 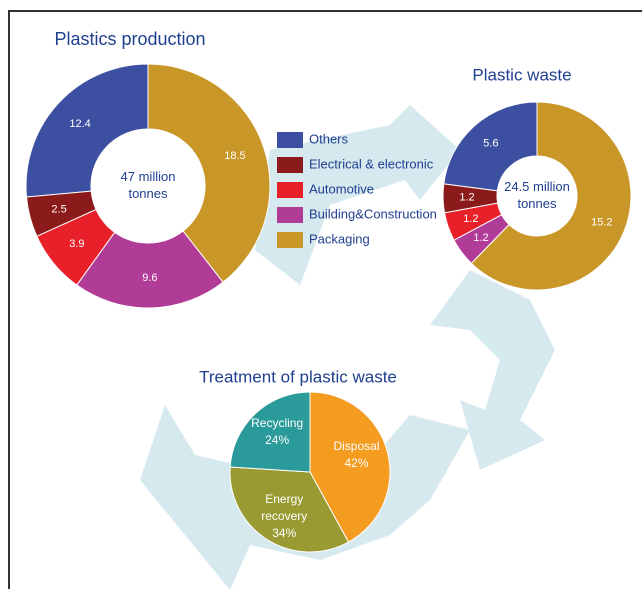 I want to click on slice-label: Recycling 24%, so click(x=277, y=432).